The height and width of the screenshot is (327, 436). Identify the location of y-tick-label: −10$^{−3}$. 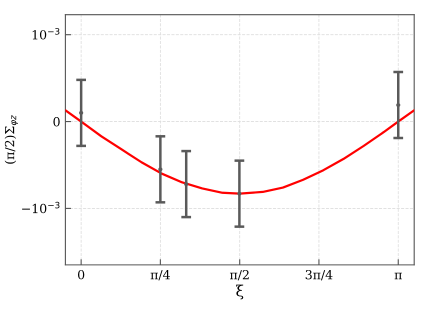
(41, 208).